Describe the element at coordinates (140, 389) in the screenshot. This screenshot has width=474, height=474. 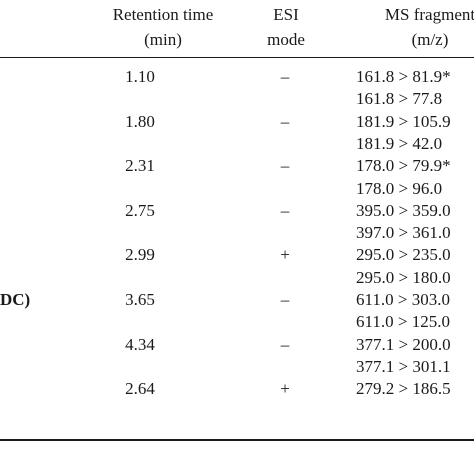
I see `retention-time-cell: 2.64` at that location.